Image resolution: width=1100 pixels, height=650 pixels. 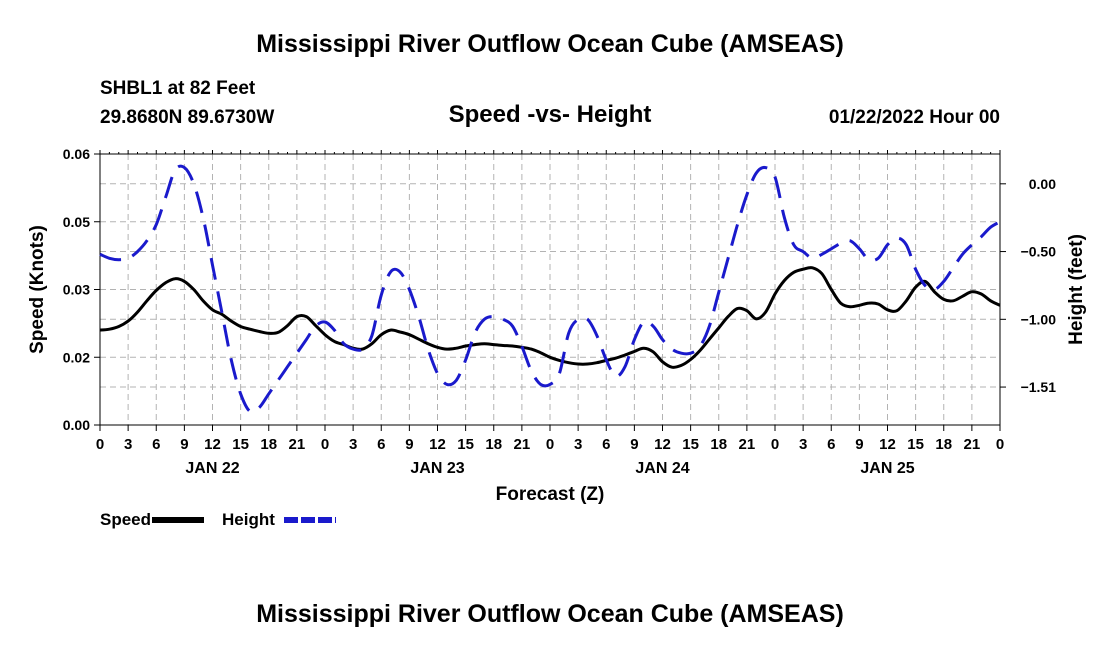 What do you see at coordinates (187, 117) in the screenshot?
I see `coordinates-label: 29.8680N 89.6730W` at bounding box center [187, 117].